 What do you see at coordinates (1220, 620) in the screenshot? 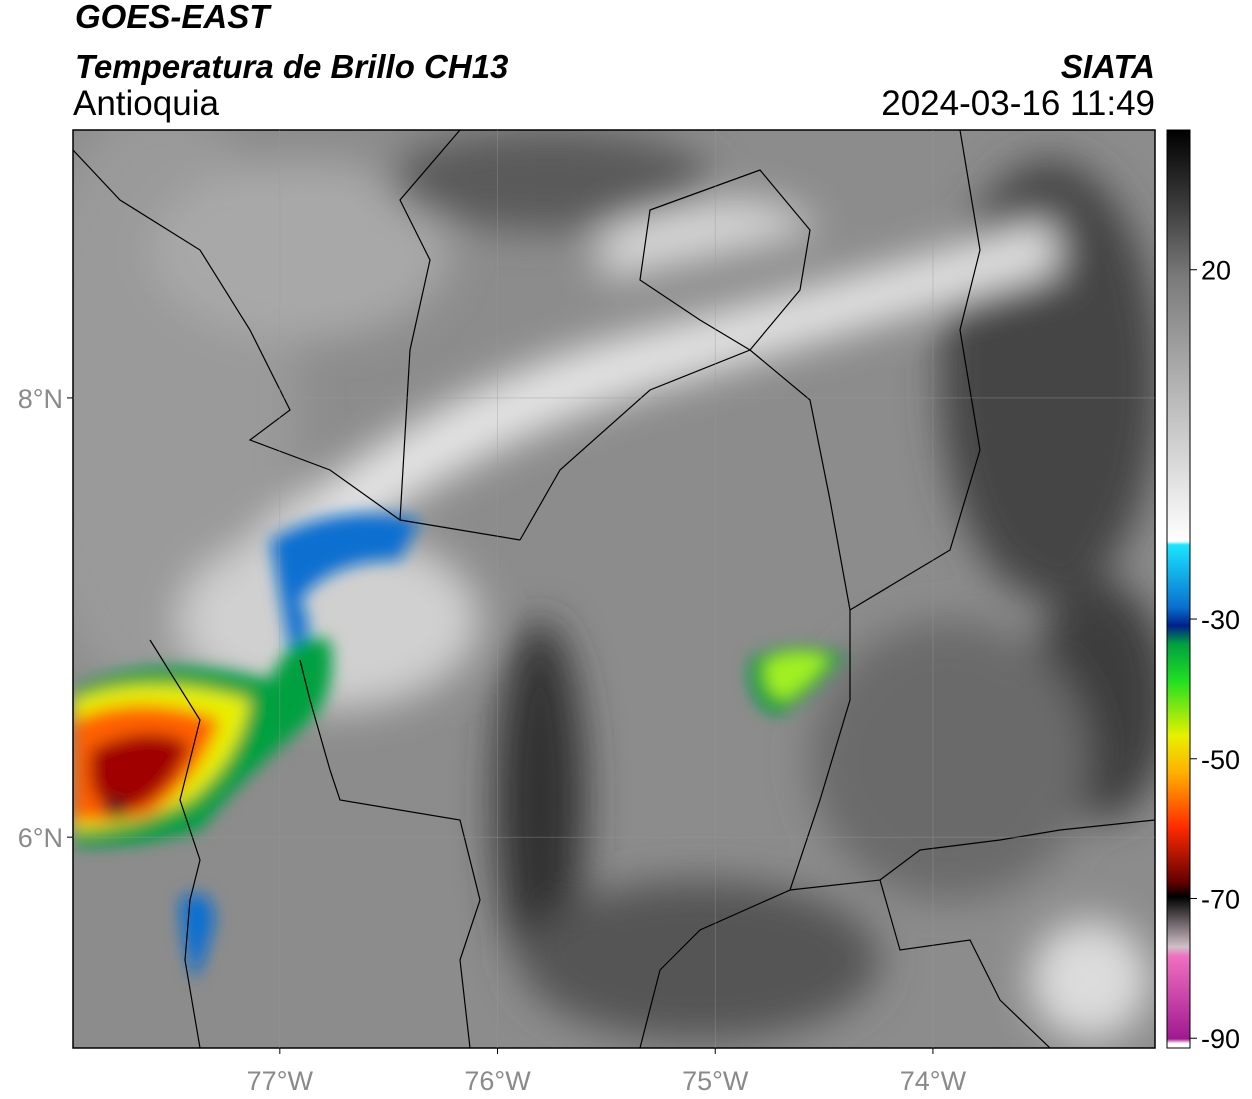
I see `colorbar-tick-label: -30` at bounding box center [1220, 620].